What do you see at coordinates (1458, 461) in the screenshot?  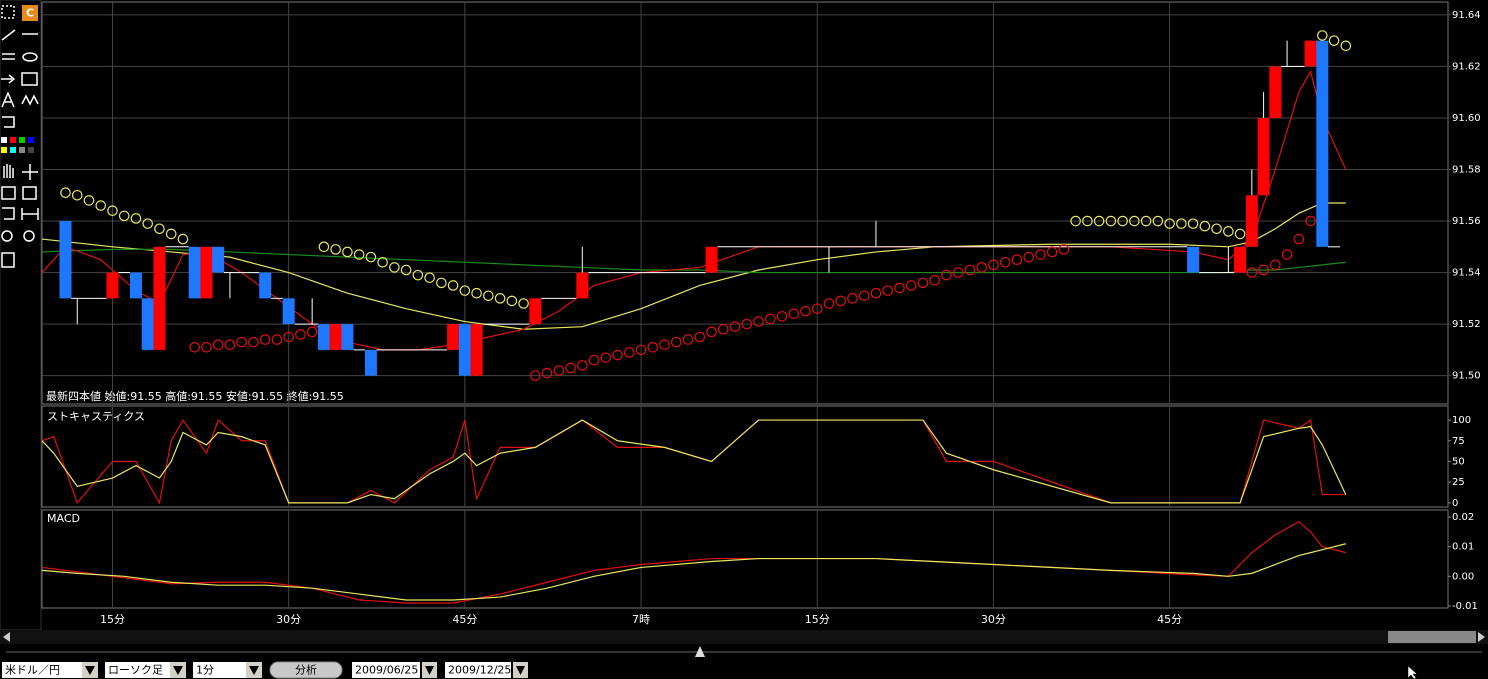 I see `y-tick-label: 50` at bounding box center [1458, 461].